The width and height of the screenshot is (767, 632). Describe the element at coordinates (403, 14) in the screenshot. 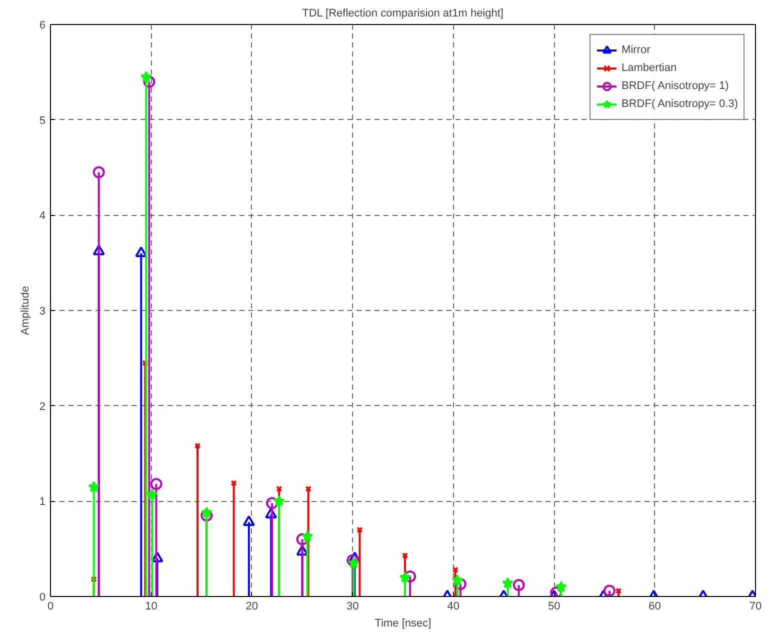

I see `chart-title: TDL [Reflection comparision at1m height]` at that location.